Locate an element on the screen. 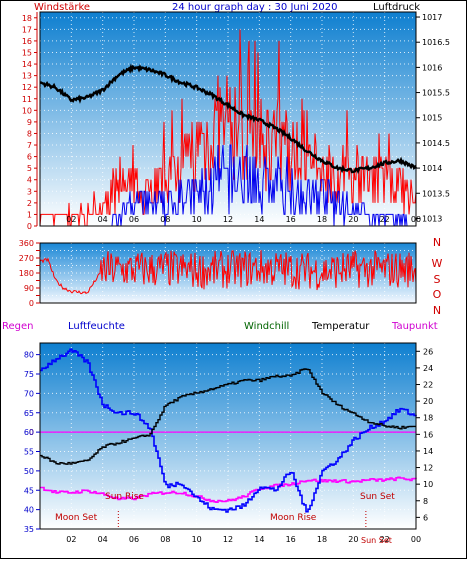 The image size is (470, 566). wind-tick-label: 15 is located at coordinates (27, 52).